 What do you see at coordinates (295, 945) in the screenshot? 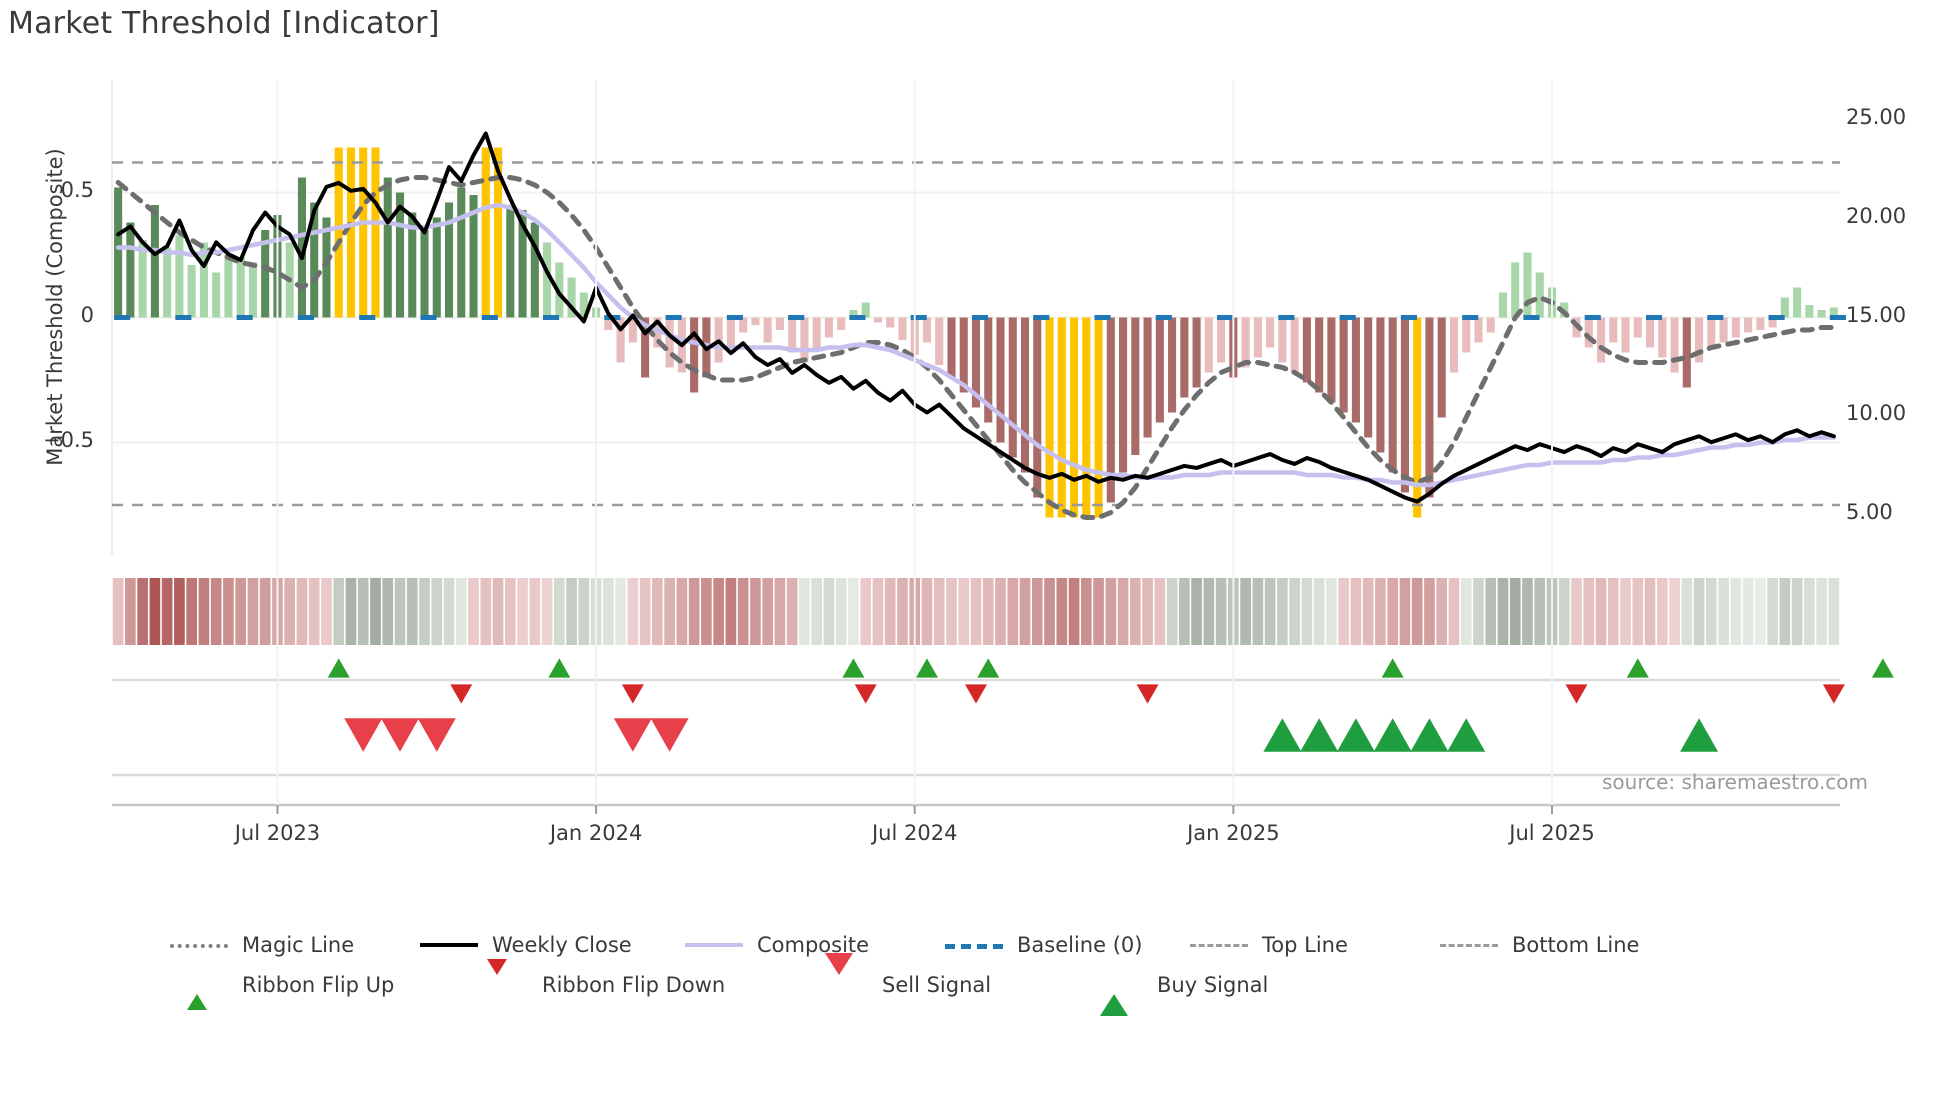
I see `legend-item: Magic Line` at bounding box center [295, 945].